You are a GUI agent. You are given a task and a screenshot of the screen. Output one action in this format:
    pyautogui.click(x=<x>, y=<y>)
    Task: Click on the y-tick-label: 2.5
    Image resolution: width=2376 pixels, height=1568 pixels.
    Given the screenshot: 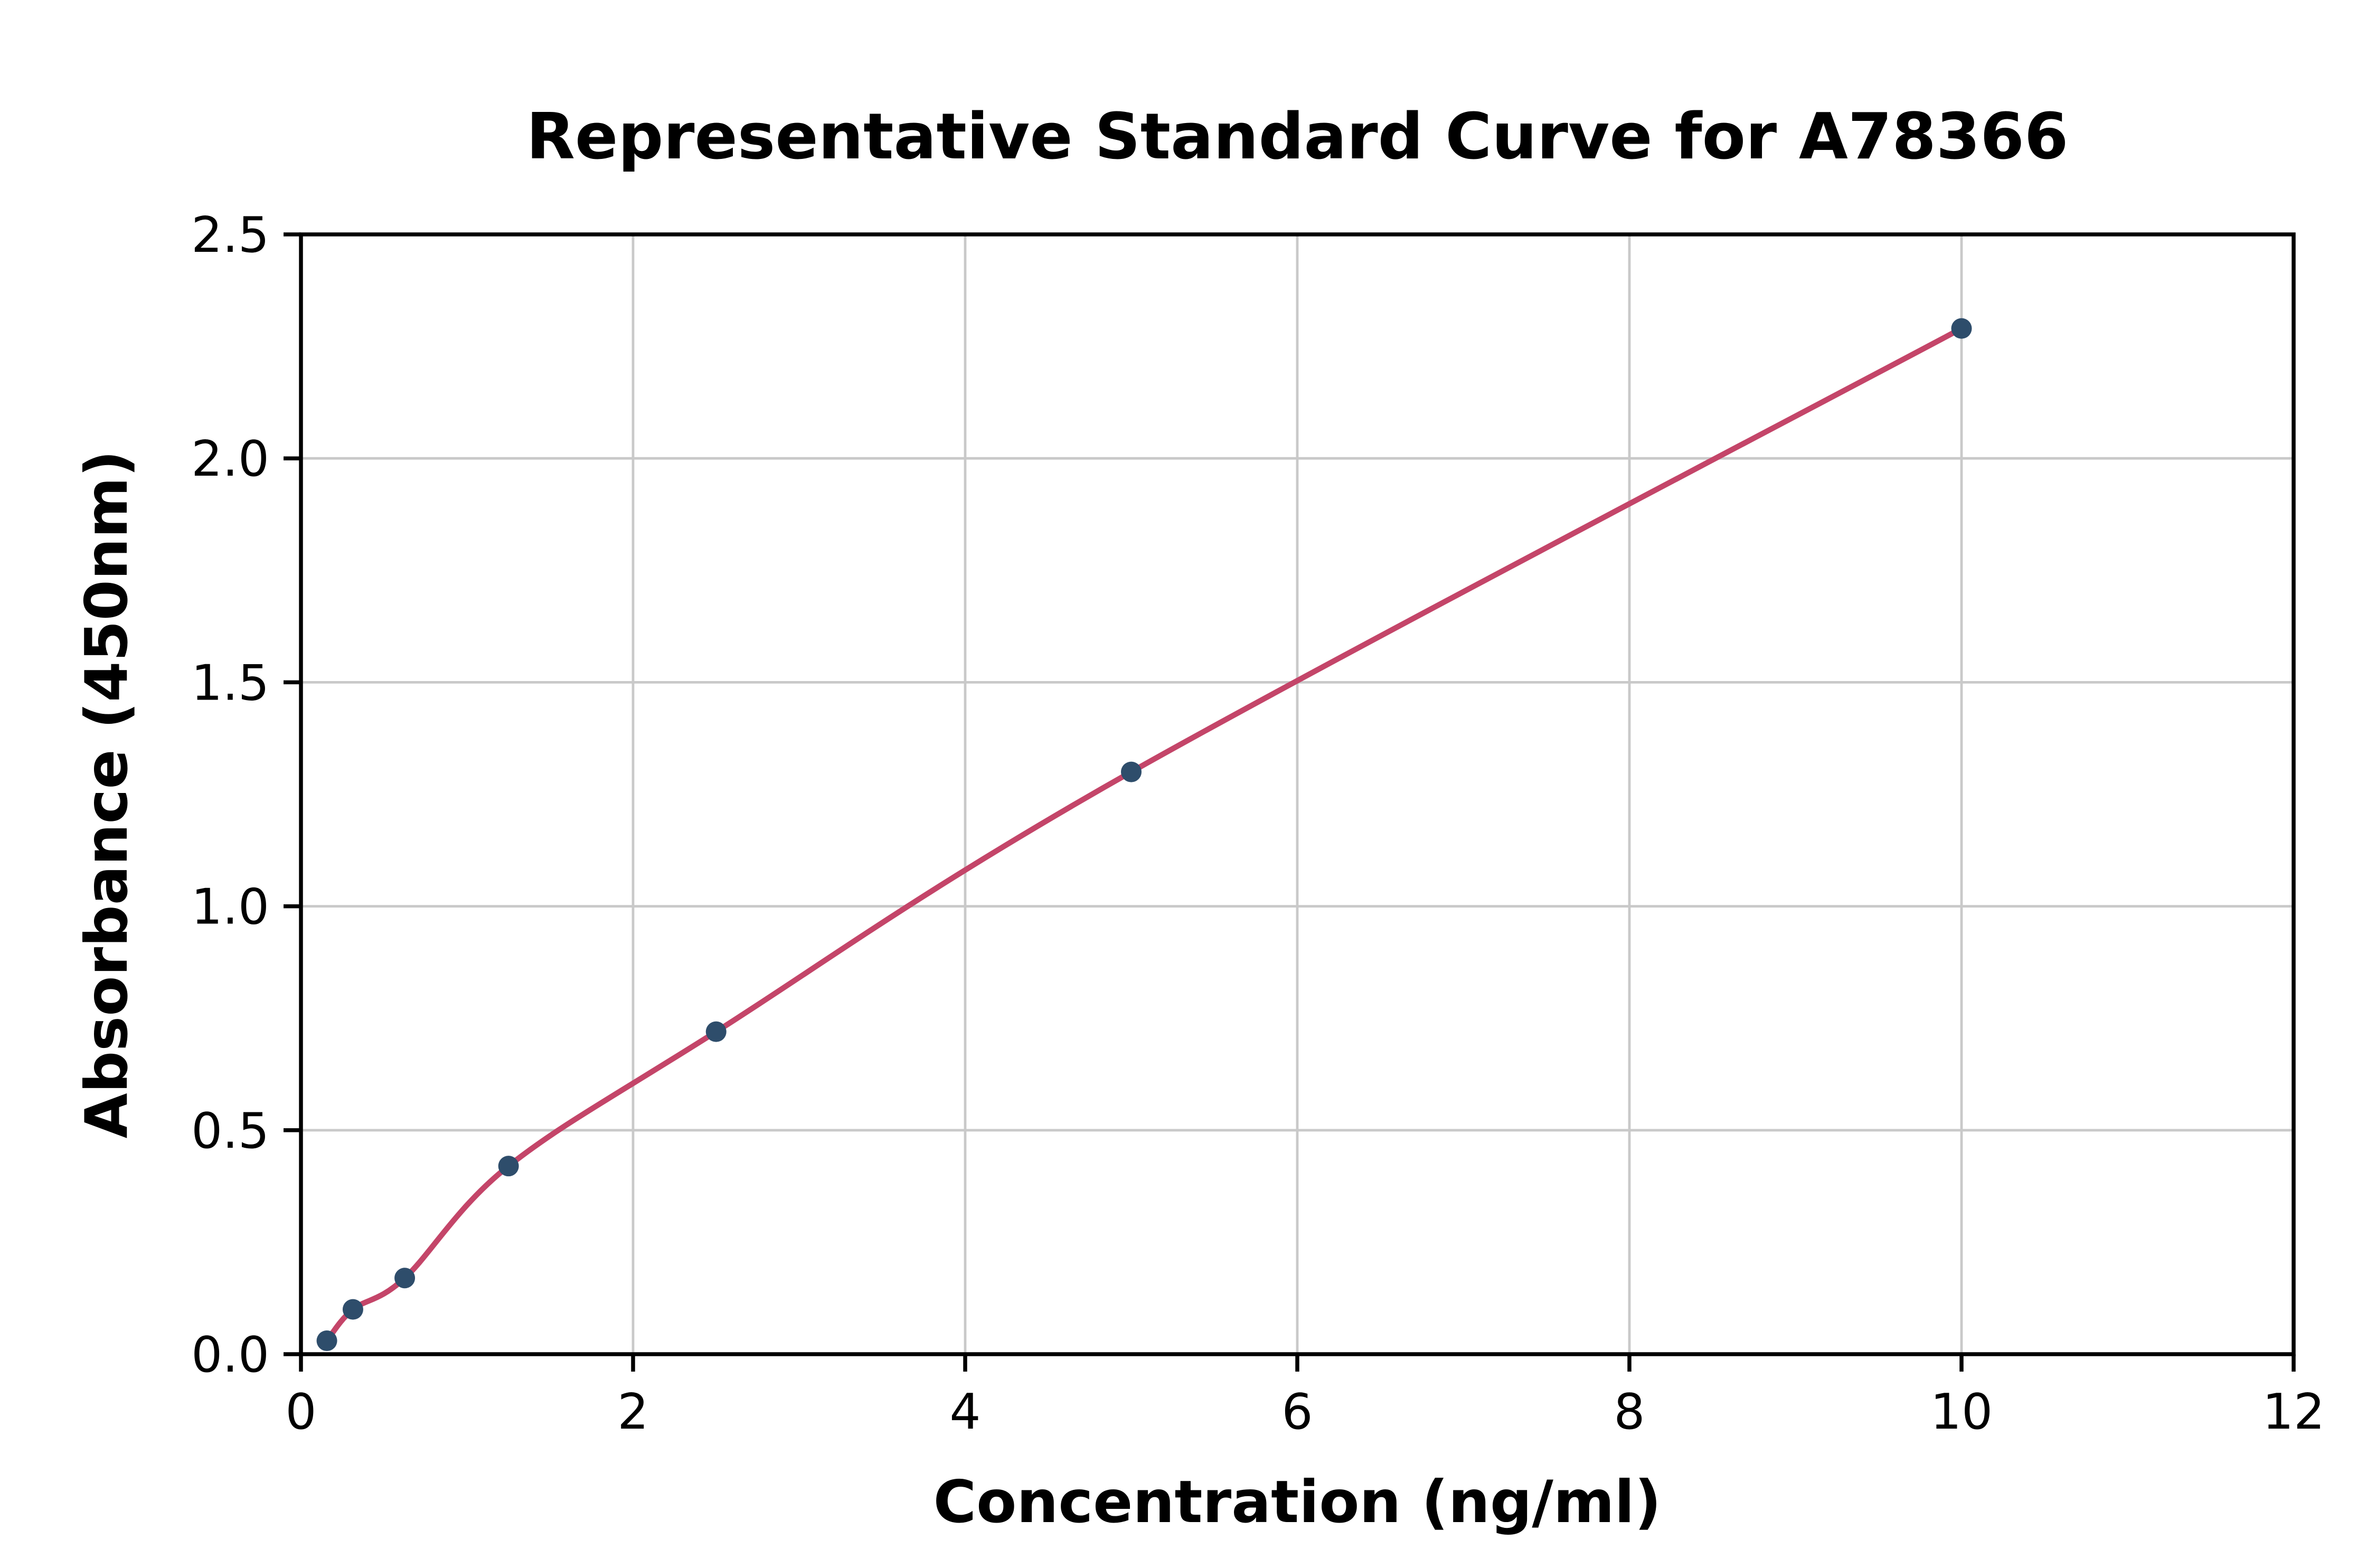 What is the action you would take?
    pyautogui.click(x=230, y=234)
    